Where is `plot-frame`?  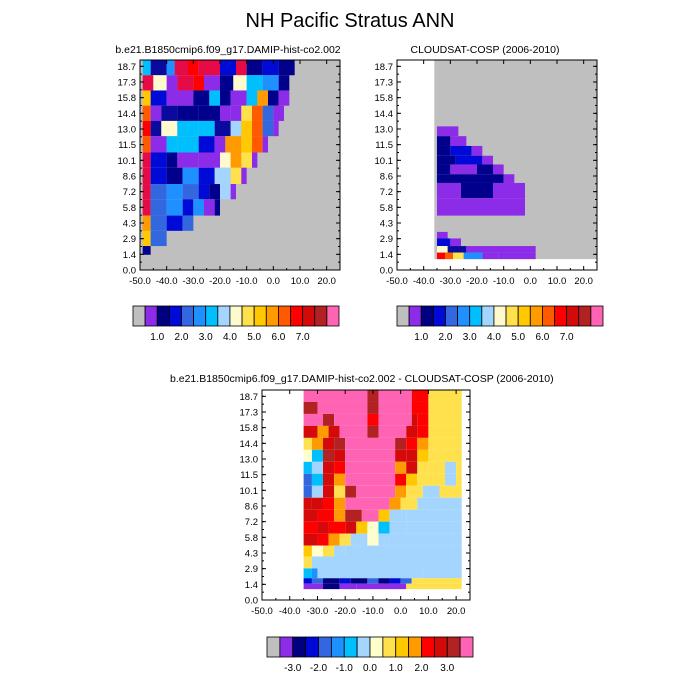 plot-frame is located at coordinates (497, 165).